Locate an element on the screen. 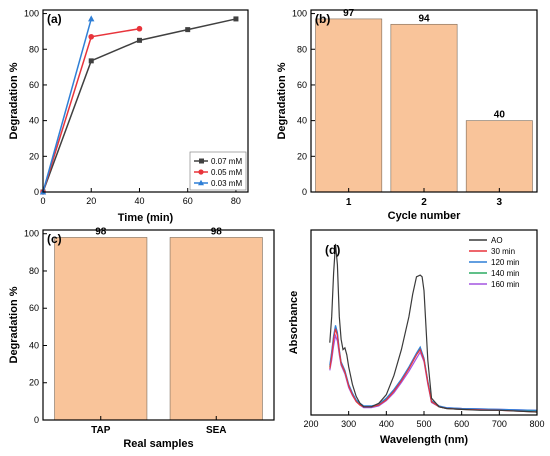 The height and width of the screenshot is (456, 550). d-xtick-label: 500 is located at coordinates (423, 424).